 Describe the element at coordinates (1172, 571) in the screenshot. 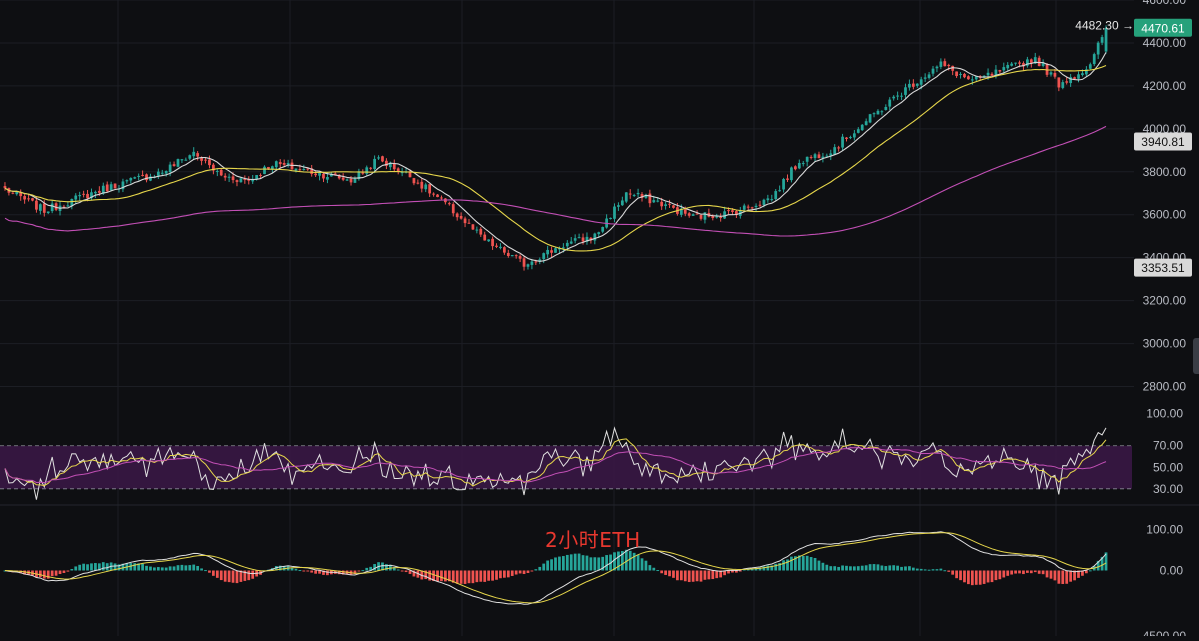

I see `macd-tick-label: 0.00` at that location.